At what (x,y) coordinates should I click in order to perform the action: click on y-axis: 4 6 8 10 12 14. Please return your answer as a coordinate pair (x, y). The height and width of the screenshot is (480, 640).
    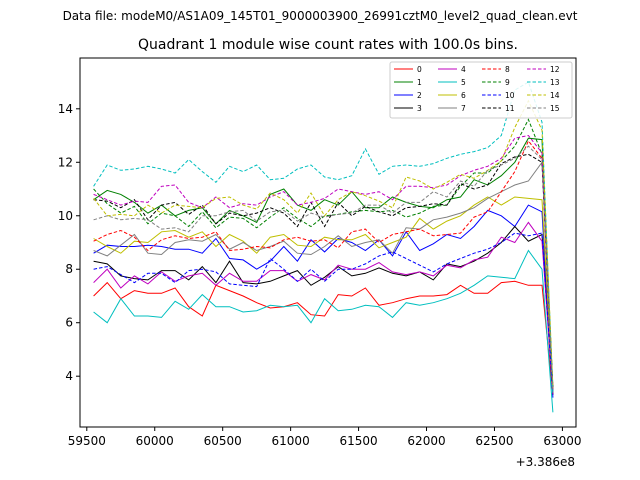
    Looking at the image, I should click on (69, 242).